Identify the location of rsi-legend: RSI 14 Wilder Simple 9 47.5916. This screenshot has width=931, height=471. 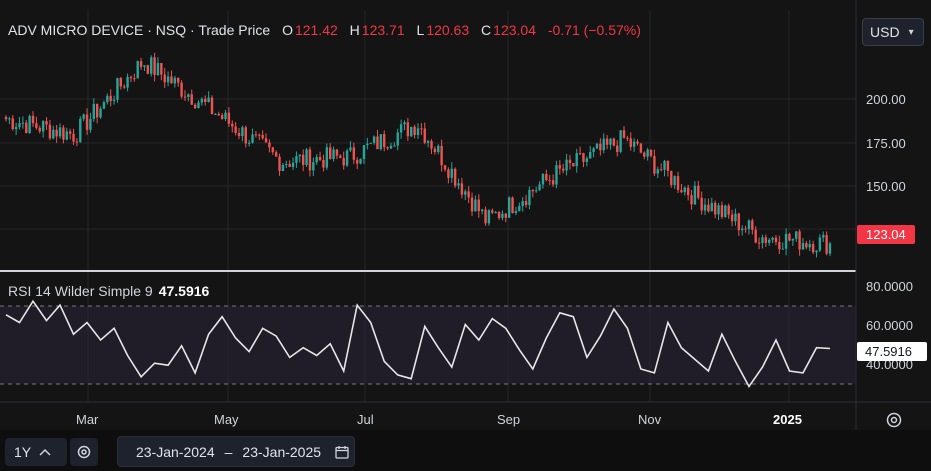
(108, 291).